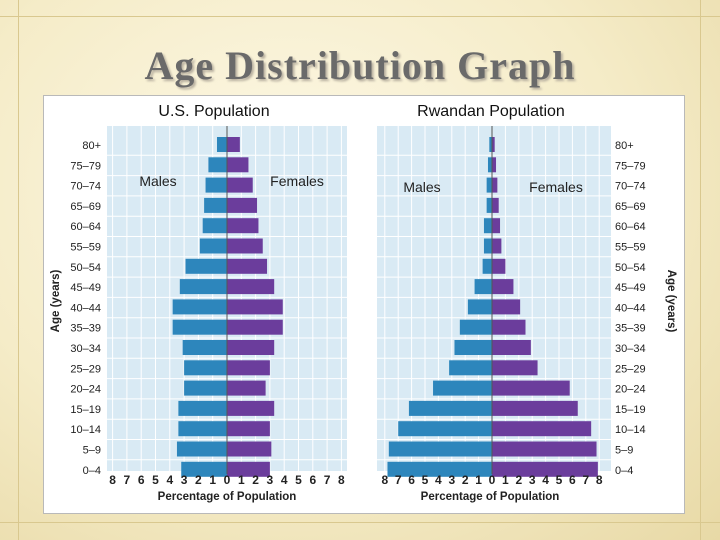  Describe the element at coordinates (630, 390) in the screenshot. I see `age-label-rw: 20–24` at that location.